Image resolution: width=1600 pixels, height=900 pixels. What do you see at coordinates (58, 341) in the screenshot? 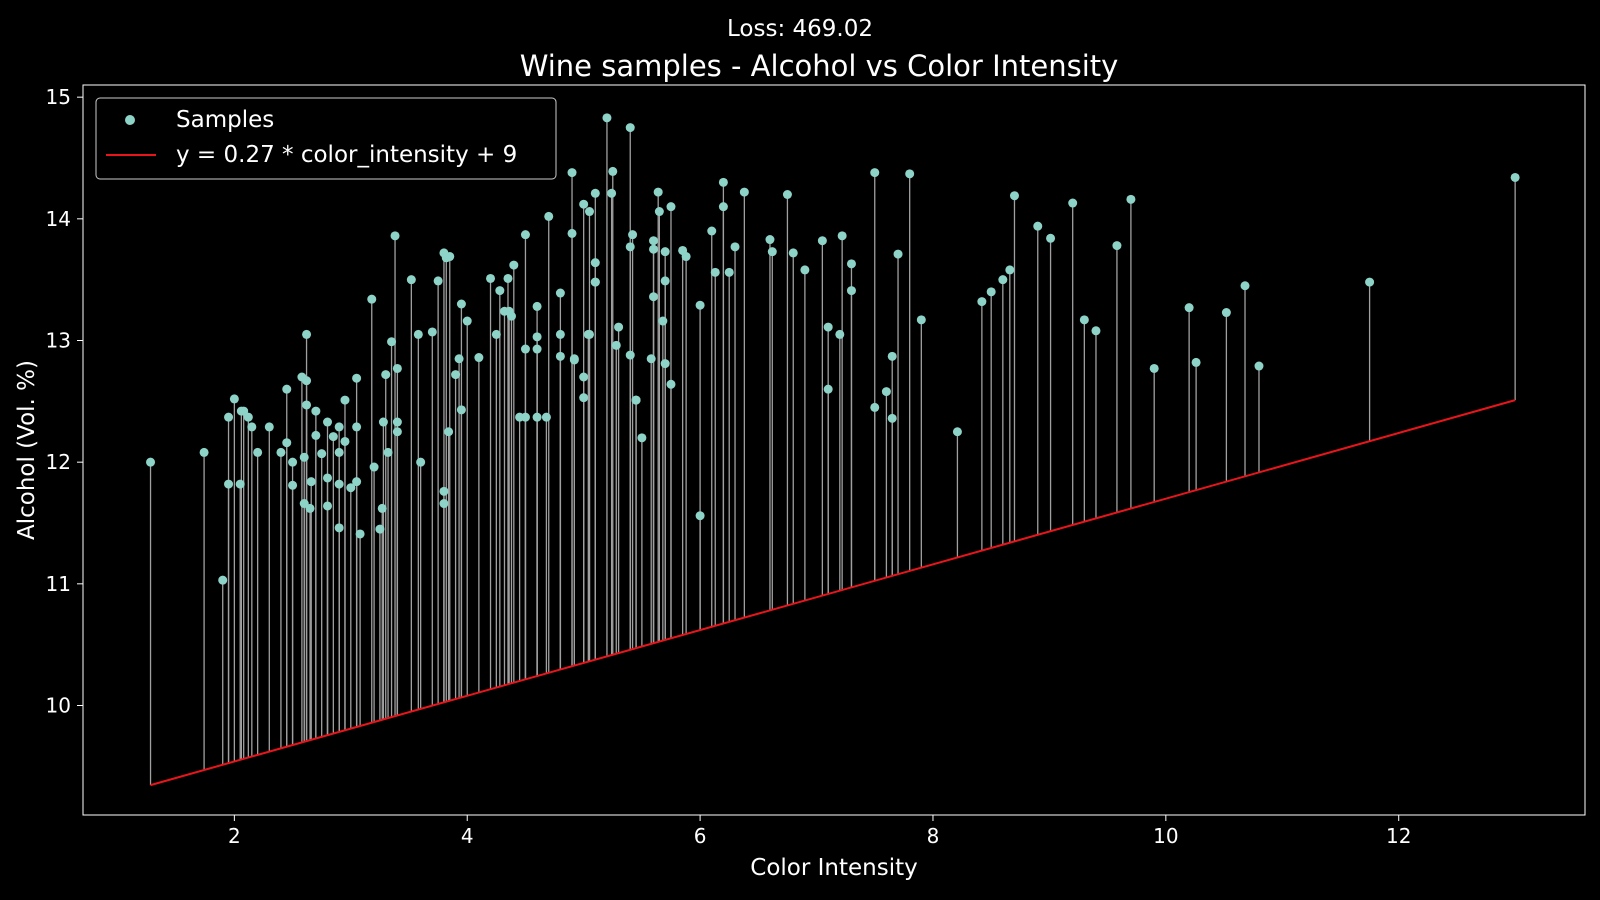
I see `y-tick-label: 13` at bounding box center [58, 341].